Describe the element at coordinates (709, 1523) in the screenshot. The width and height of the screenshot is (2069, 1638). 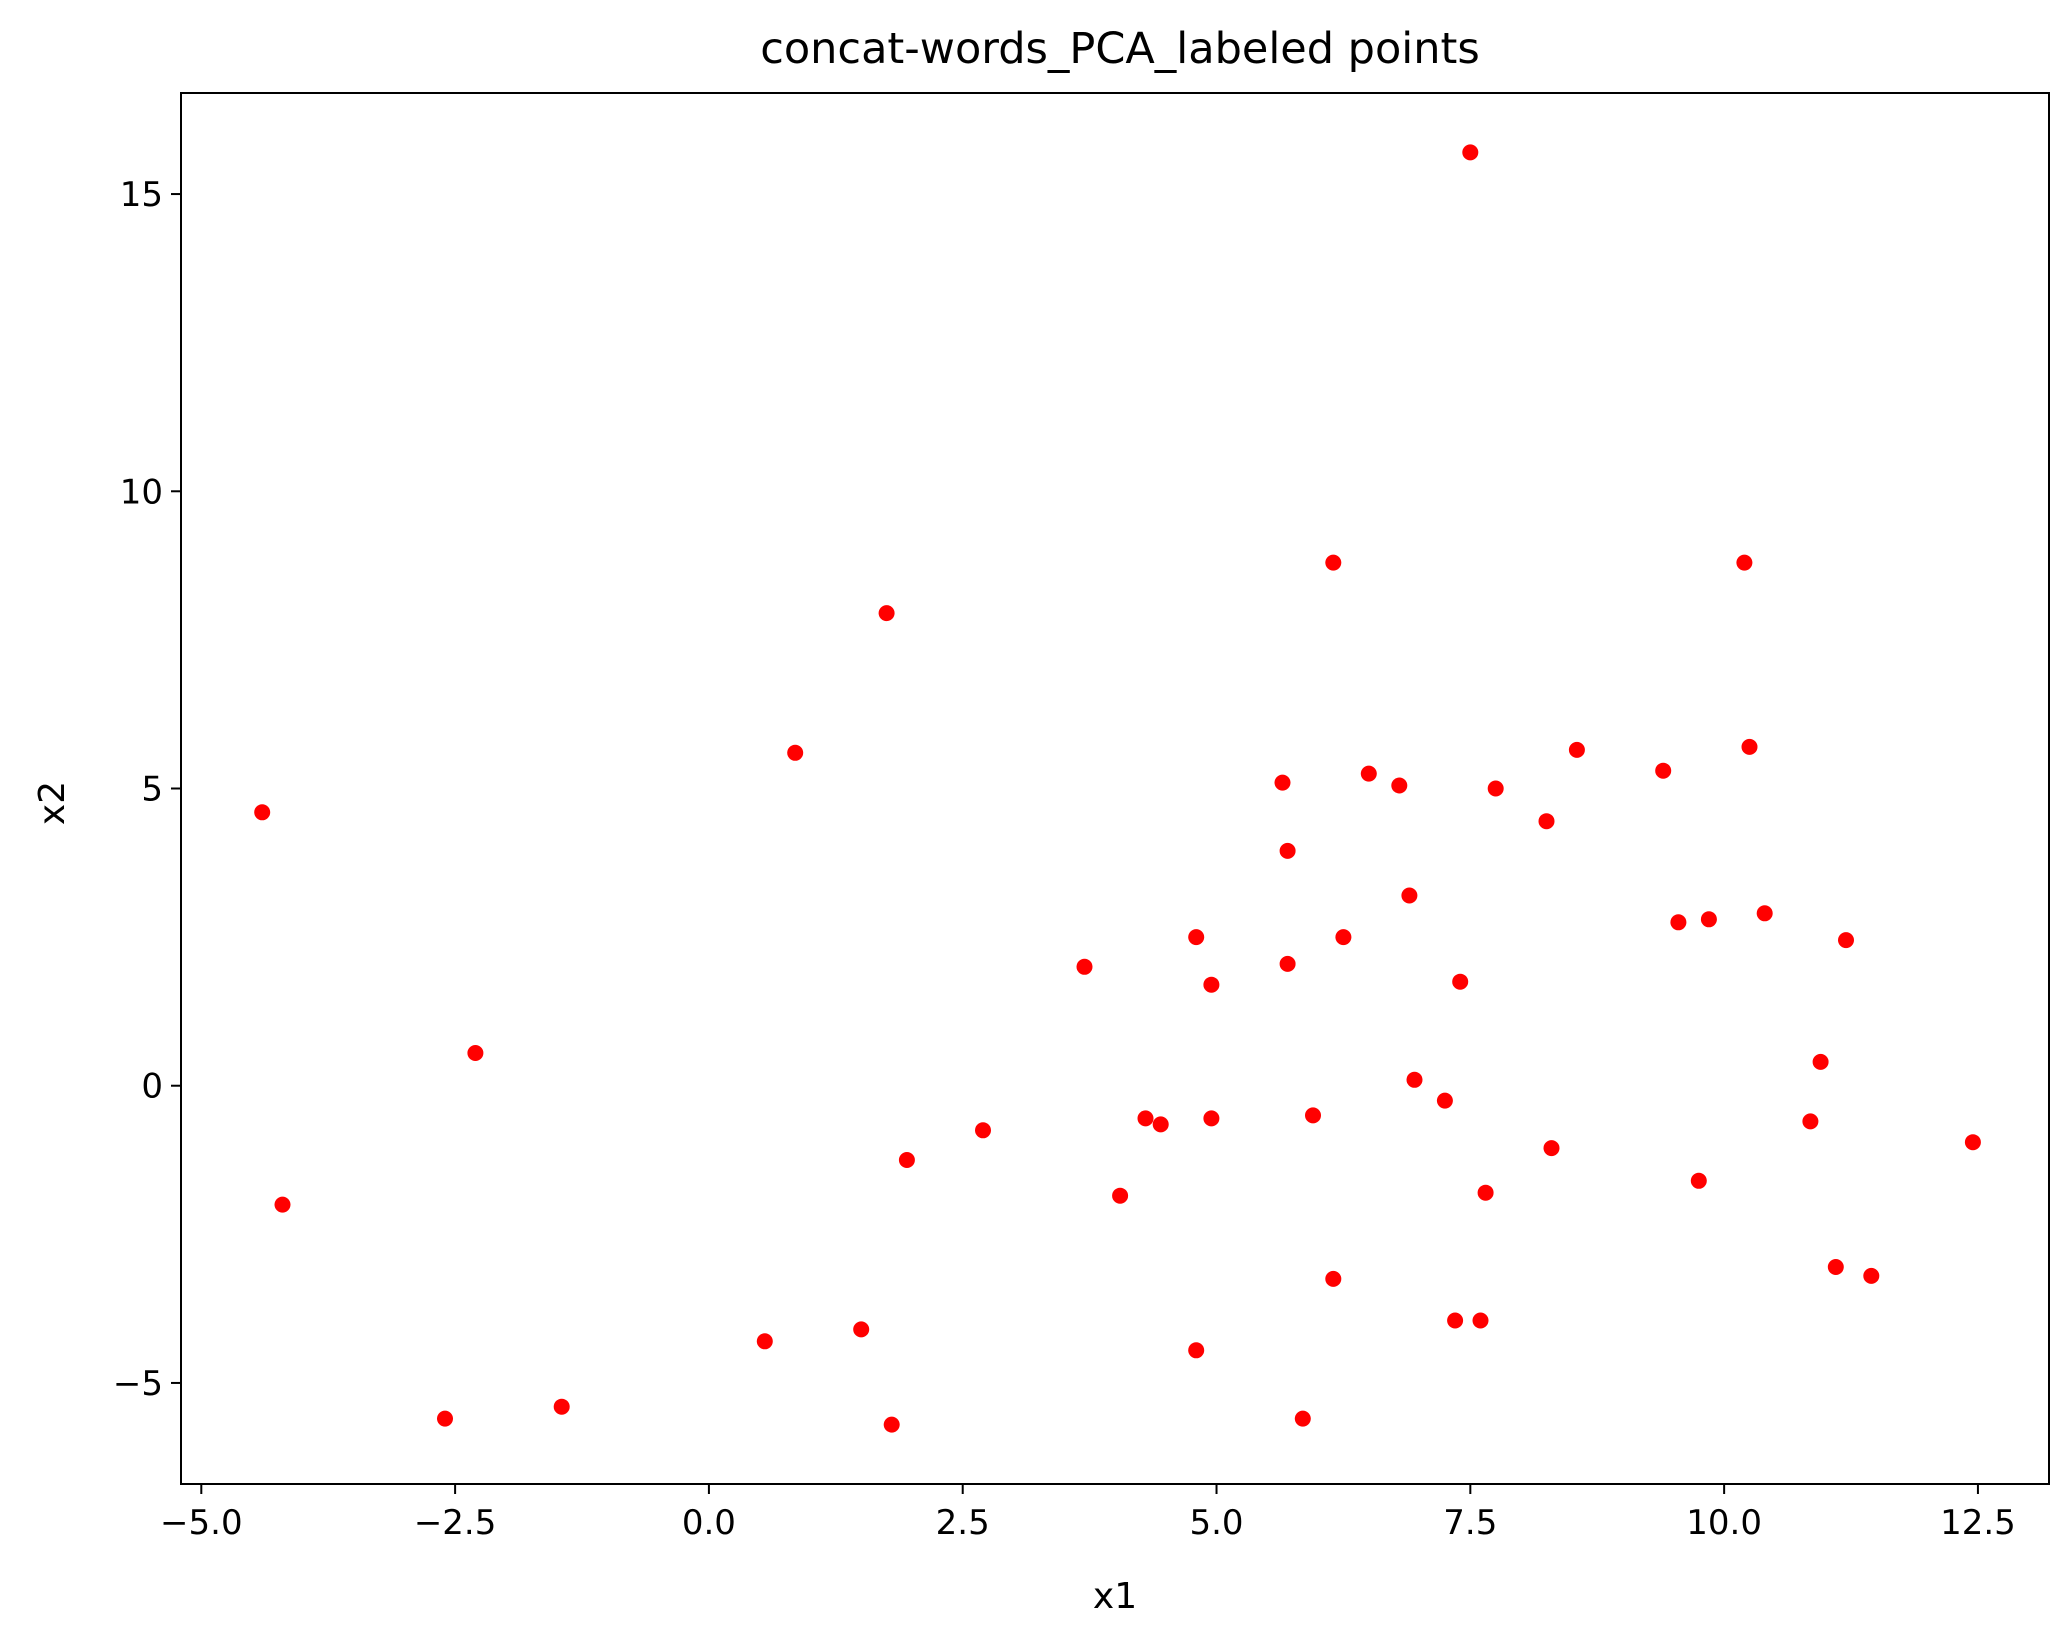
I see `x-tick-label: 0.0` at that location.